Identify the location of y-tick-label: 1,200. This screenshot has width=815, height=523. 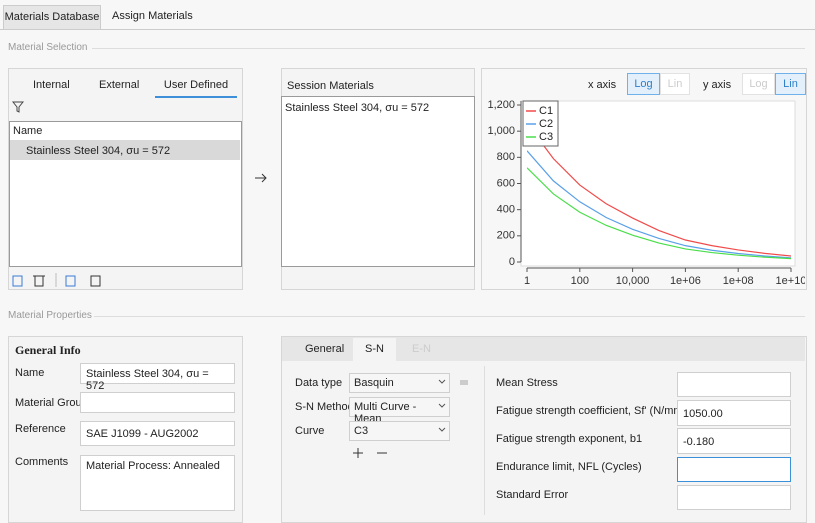
(501, 105).